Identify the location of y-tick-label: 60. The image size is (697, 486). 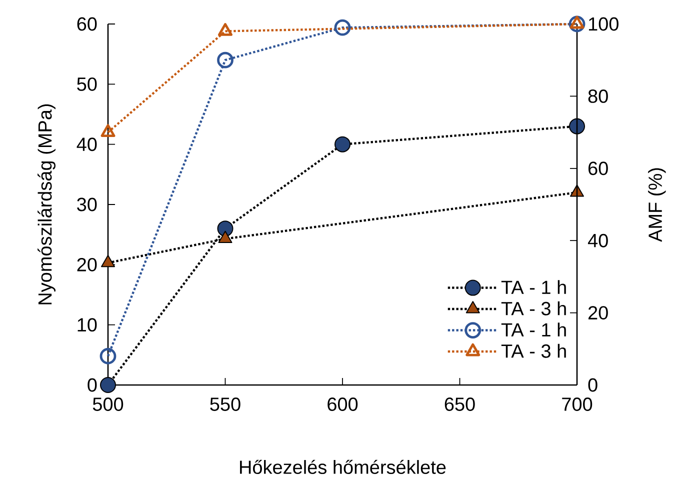
(87, 24).